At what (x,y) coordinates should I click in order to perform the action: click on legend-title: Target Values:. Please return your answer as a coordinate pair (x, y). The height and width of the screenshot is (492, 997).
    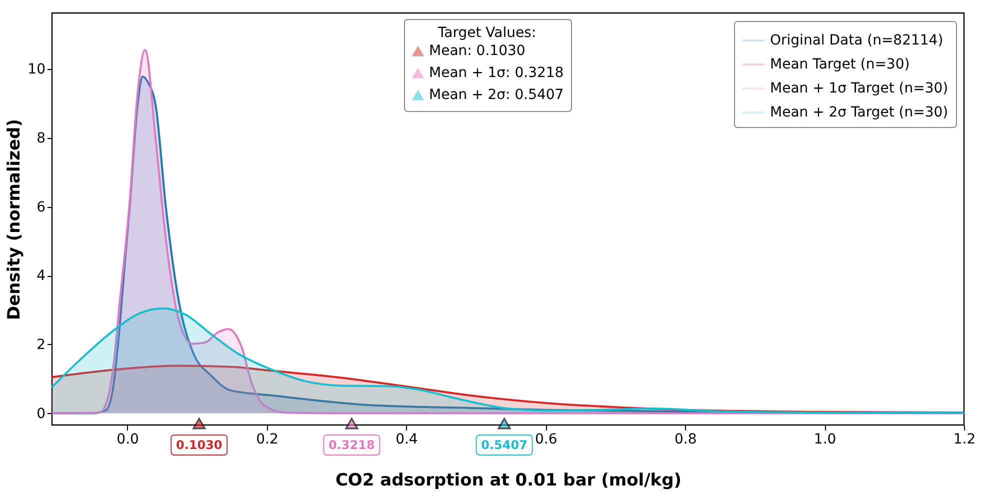
    Looking at the image, I should click on (486, 33).